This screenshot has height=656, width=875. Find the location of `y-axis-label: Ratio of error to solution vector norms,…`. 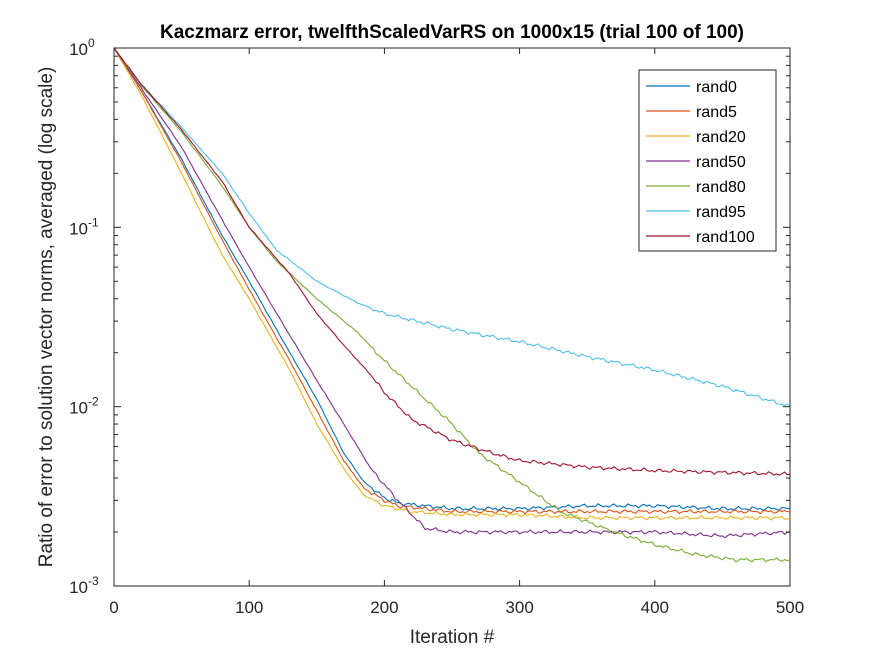

y-axis-label: Ratio of error to solution vector norms,… is located at coordinates (46, 317).